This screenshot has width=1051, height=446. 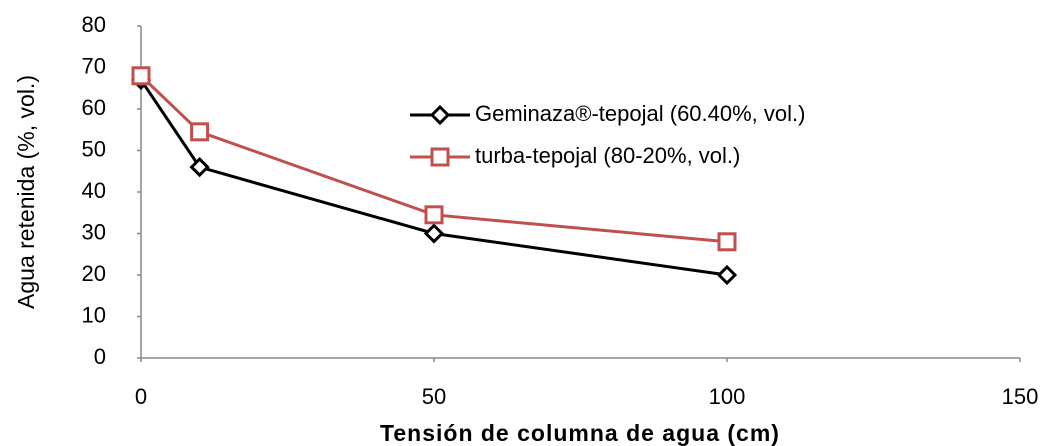 What do you see at coordinates (100, 356) in the screenshot?
I see `y-tick-label: 0` at bounding box center [100, 356].